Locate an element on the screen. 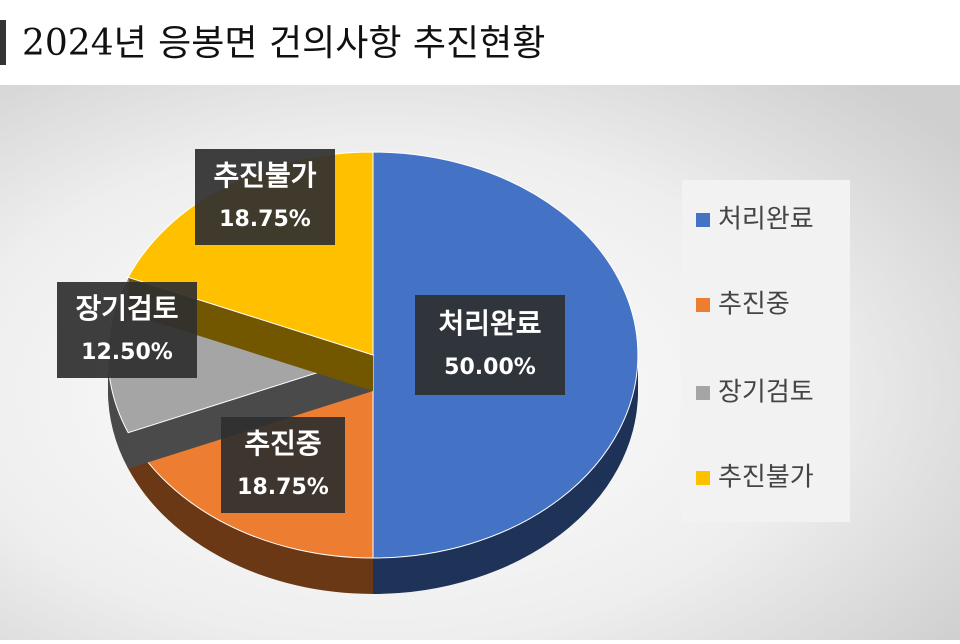  data-label-category: 장기검토 is located at coordinates (126, 308).